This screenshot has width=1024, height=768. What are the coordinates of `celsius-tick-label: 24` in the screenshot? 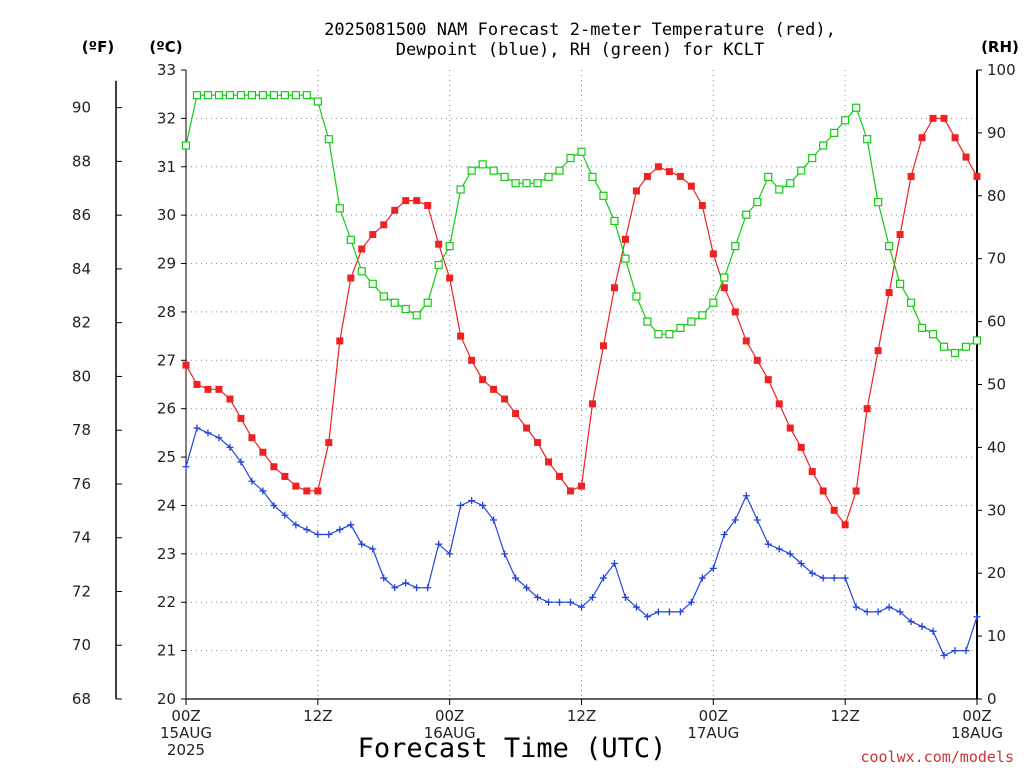 It's located at (166, 505).